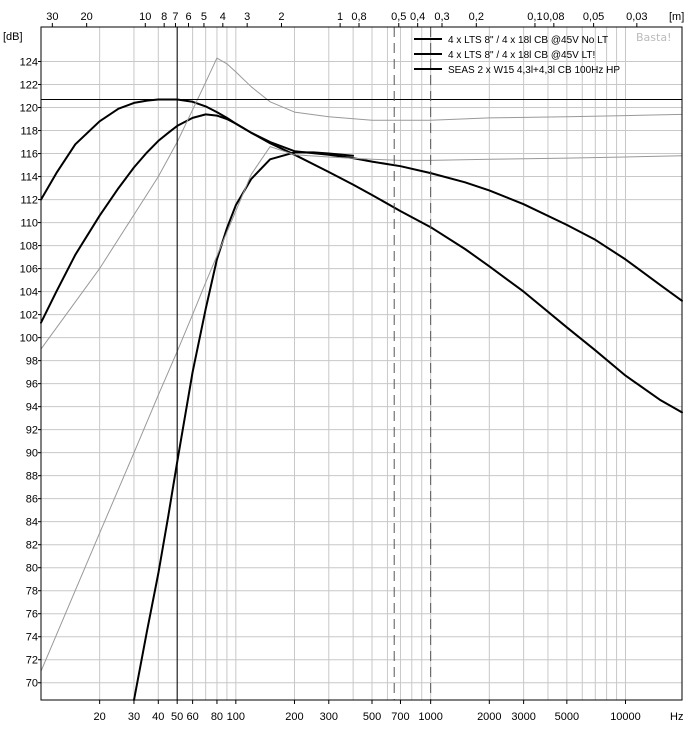 The image size is (687, 739). I want to click on x-unit-label: Hz, so click(676, 717).